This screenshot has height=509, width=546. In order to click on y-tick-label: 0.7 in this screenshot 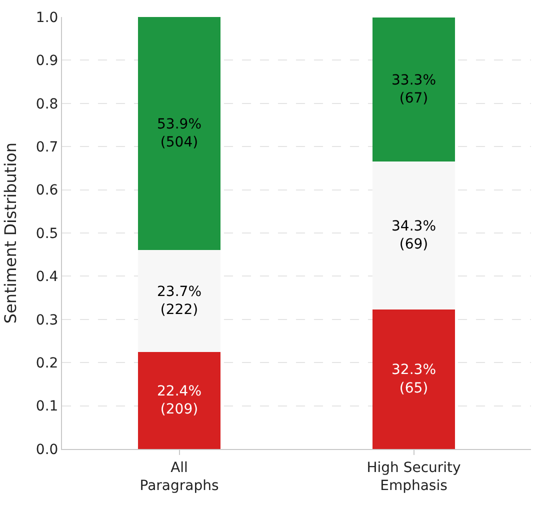, I will do `click(47, 148)`.